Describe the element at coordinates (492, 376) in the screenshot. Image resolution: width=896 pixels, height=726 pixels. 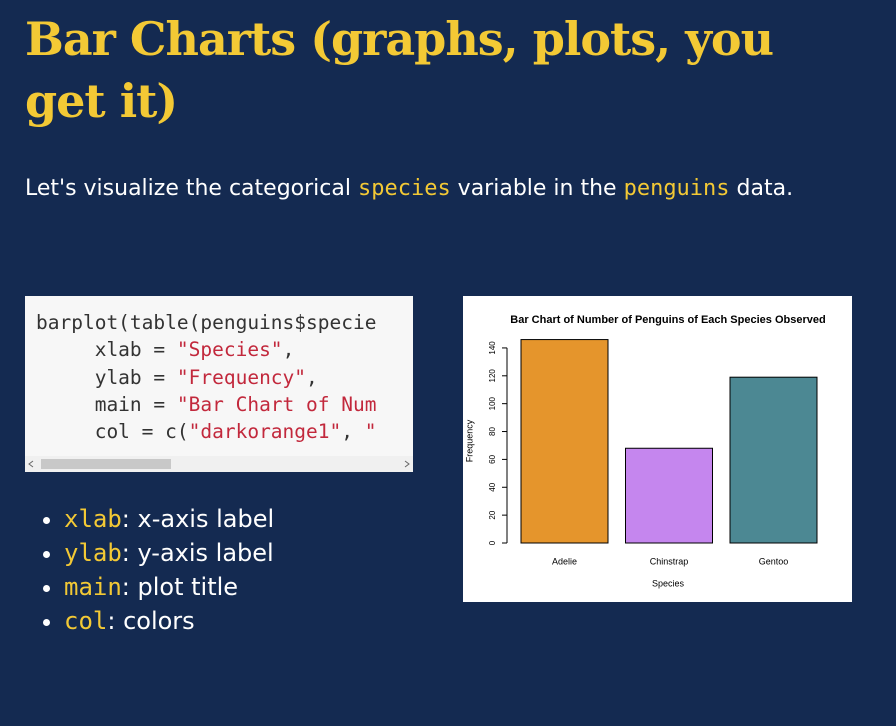
I see `y-tick-label: 120` at that location.